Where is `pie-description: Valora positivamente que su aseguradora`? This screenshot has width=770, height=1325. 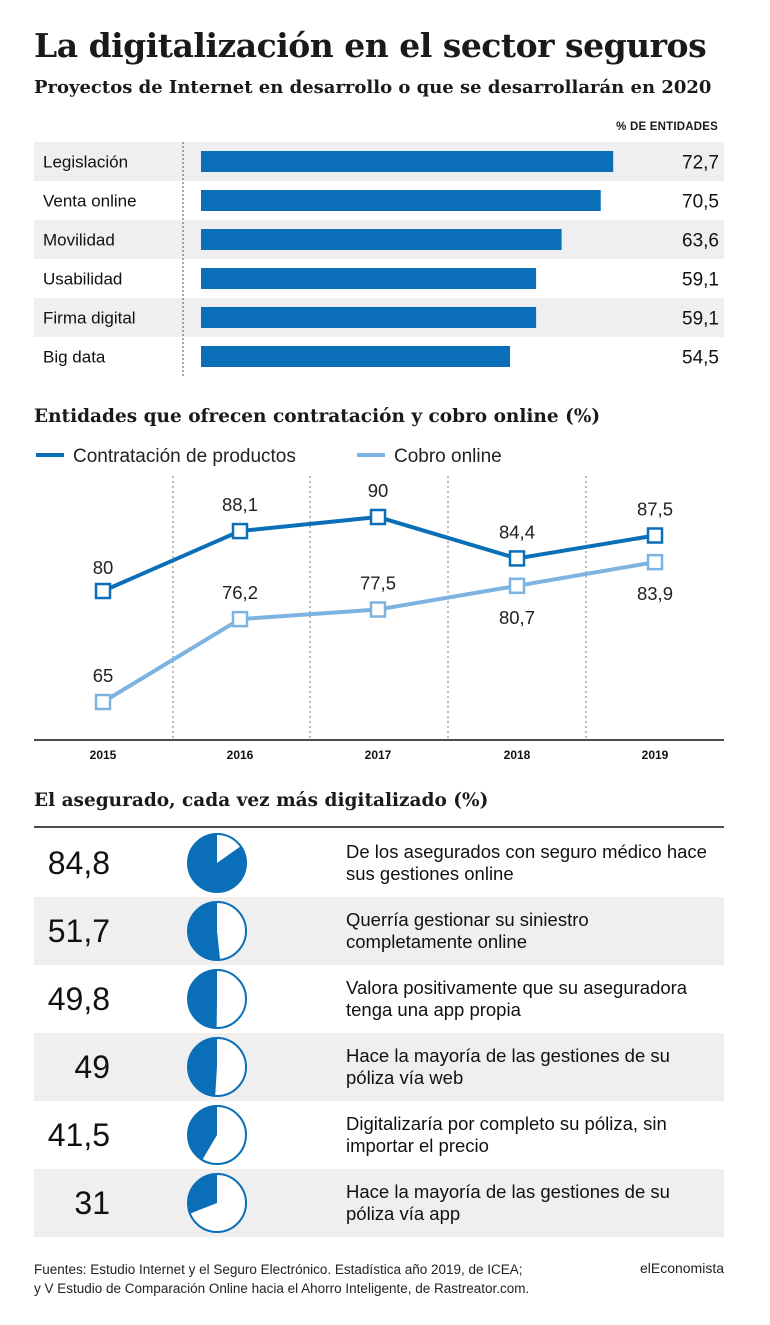
pie-description: Valora positivamente que su aseguradora is located at coordinates (517, 987).